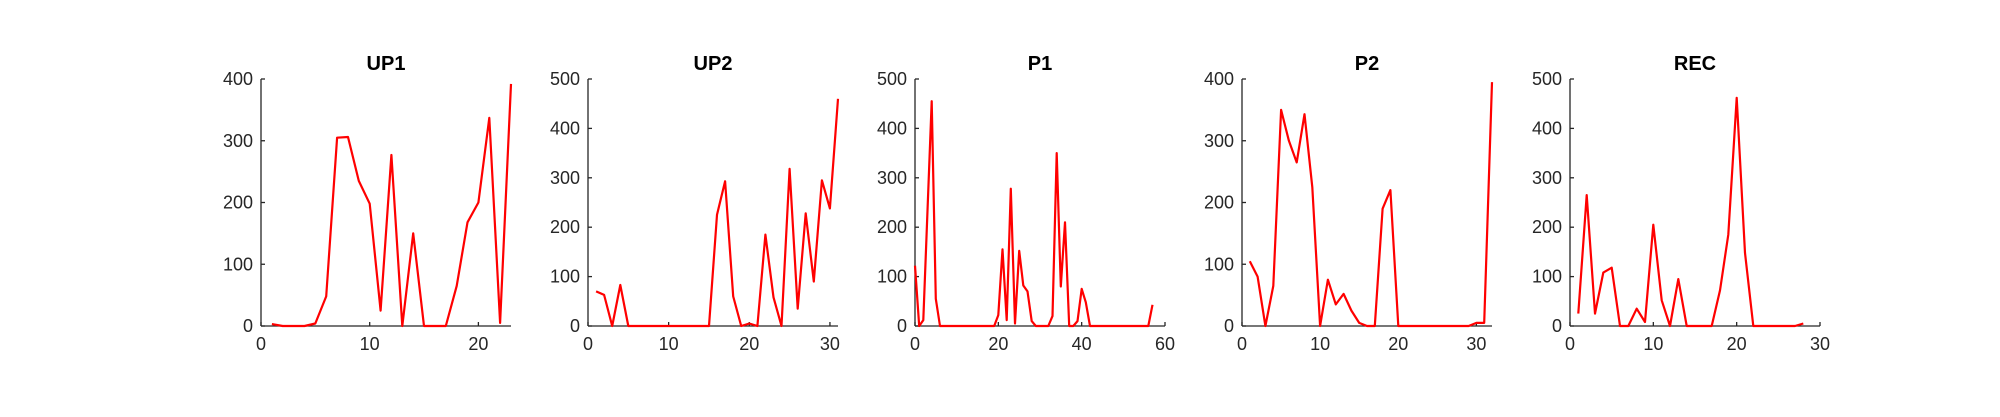 This screenshot has height=417, width=2000. What do you see at coordinates (1165, 344) in the screenshot?
I see `x-tick-label: 60` at bounding box center [1165, 344].